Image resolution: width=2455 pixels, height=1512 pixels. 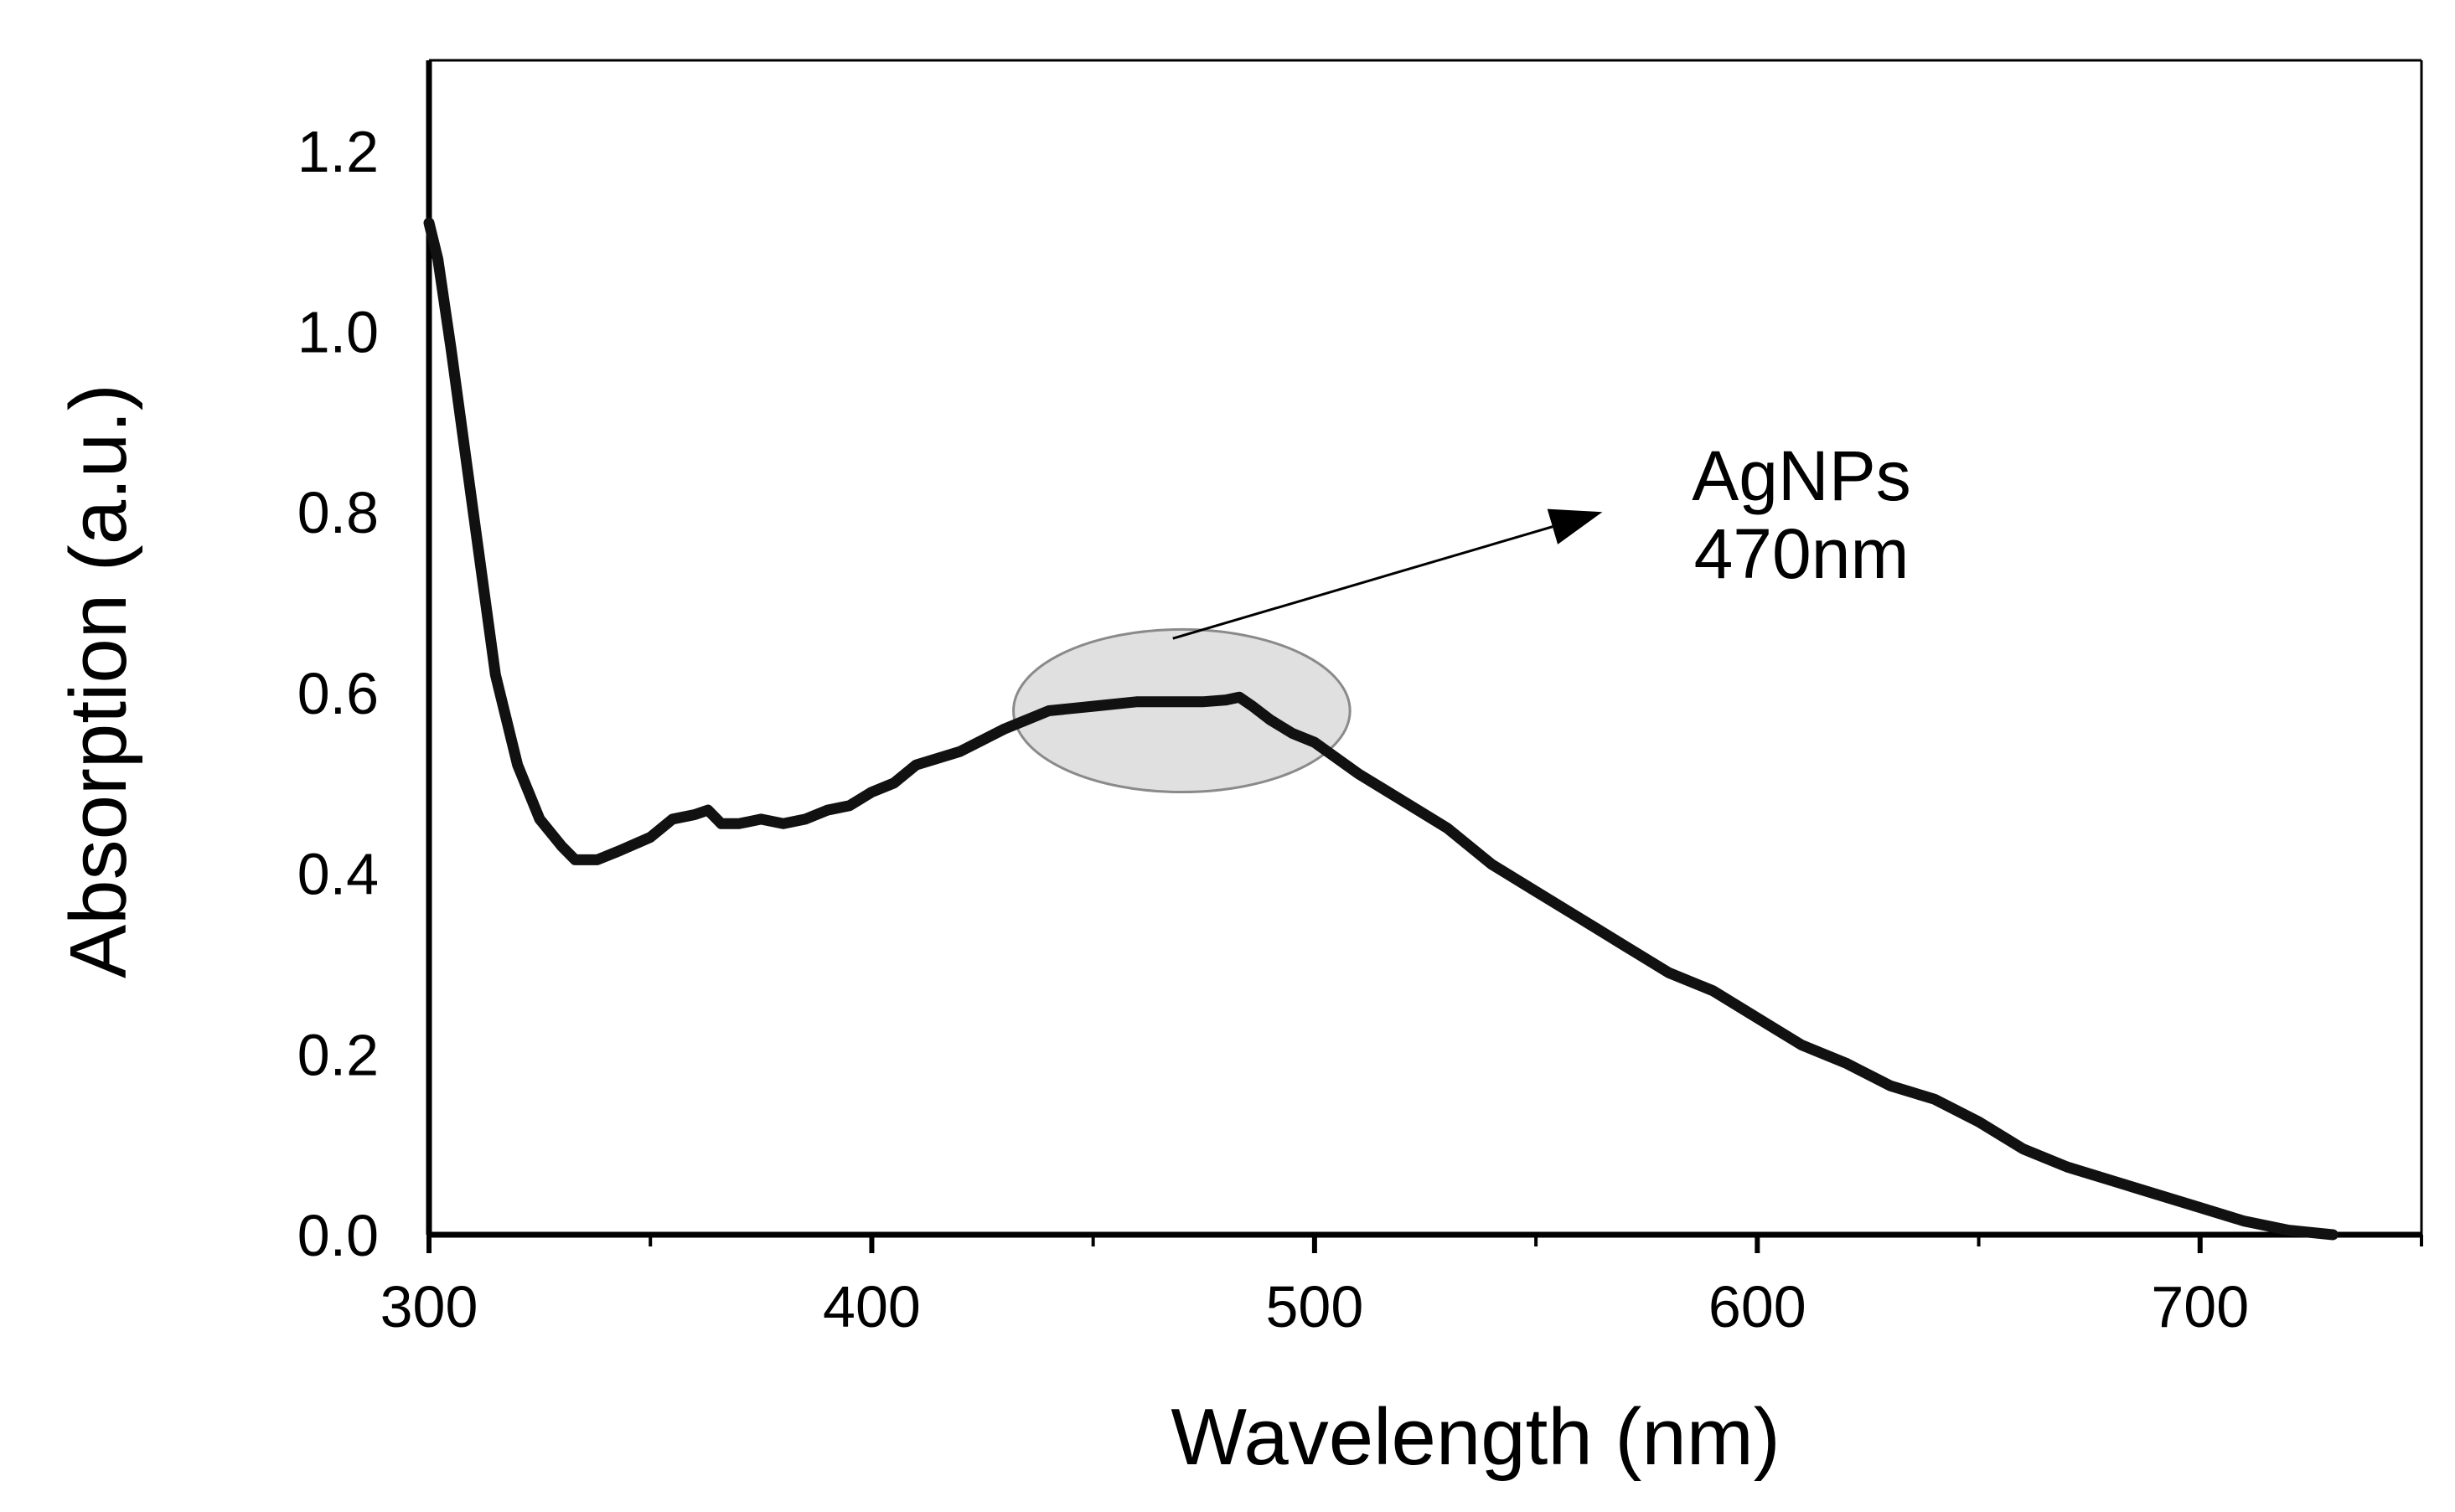 I want to click on annotation-layer, so click(x=1387, y=574).